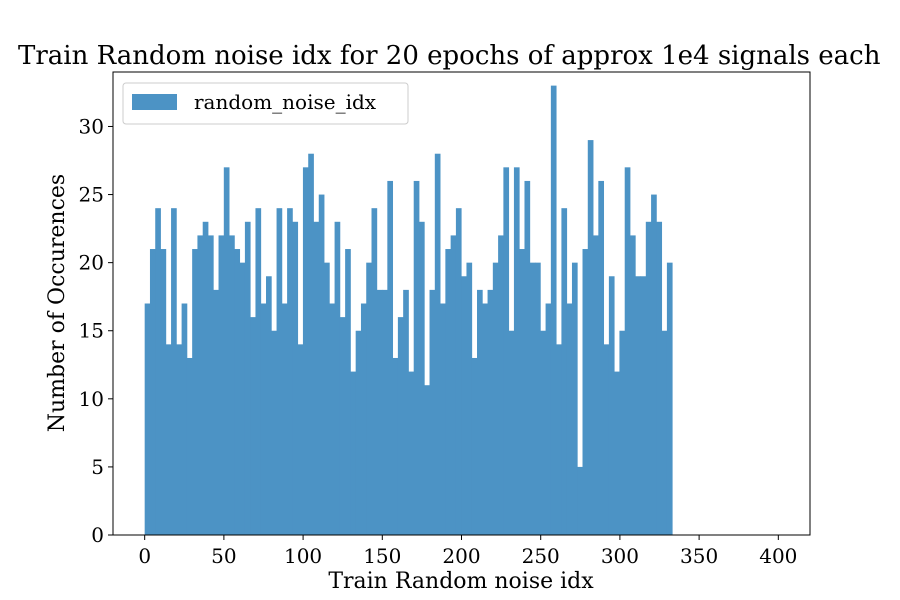 The width and height of the screenshot is (900, 600). What do you see at coordinates (382, 556) in the screenshot?
I see `x-tick-label: 150` at bounding box center [382, 556].